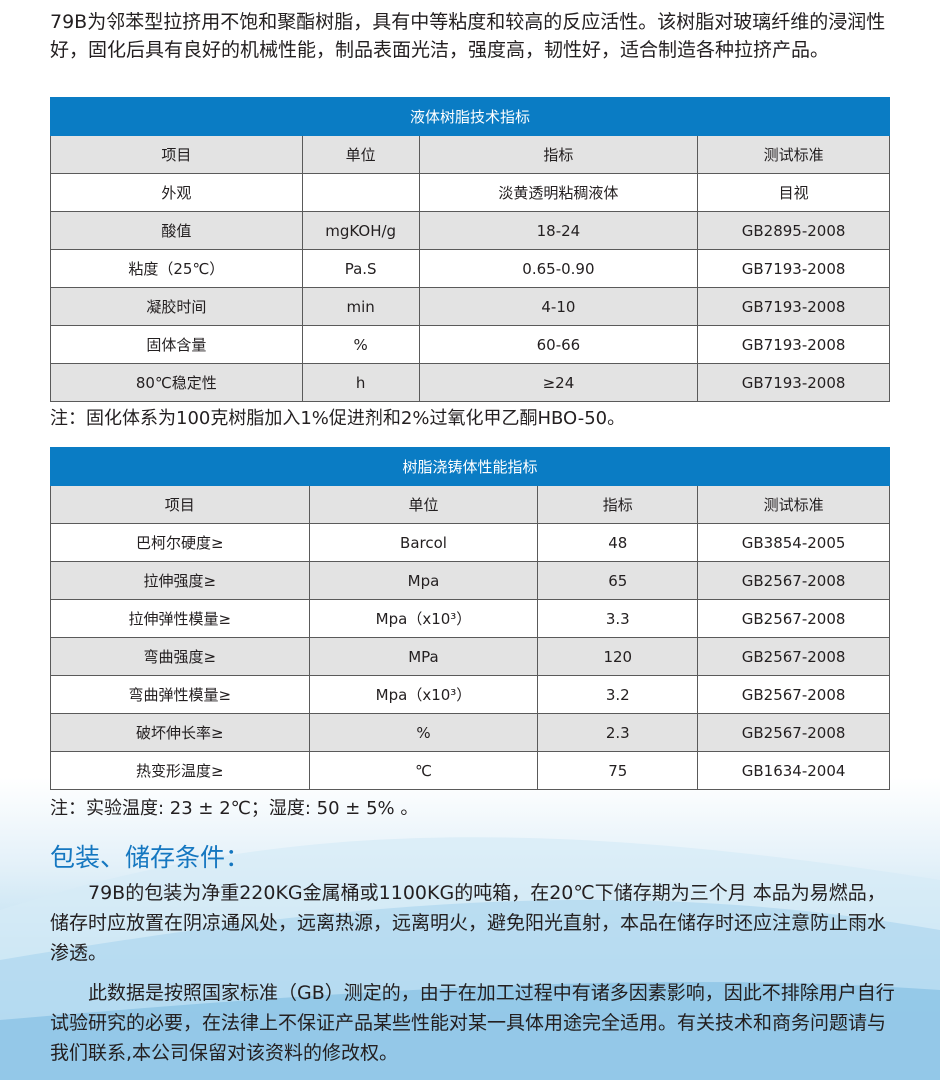  I want to click on table-cell: 粘度（25℃）, so click(176, 268).